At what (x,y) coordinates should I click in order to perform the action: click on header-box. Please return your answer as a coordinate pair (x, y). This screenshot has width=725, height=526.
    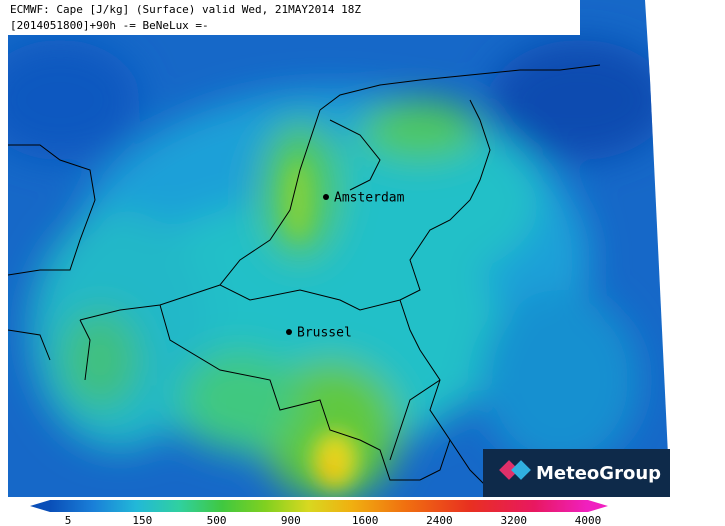
    Looking at the image, I should click on (290, 17).